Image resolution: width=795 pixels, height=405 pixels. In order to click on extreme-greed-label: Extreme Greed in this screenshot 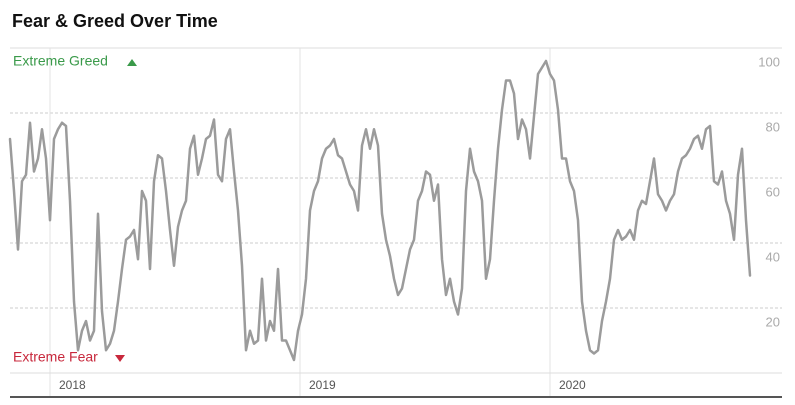, I will do `click(60, 61)`.